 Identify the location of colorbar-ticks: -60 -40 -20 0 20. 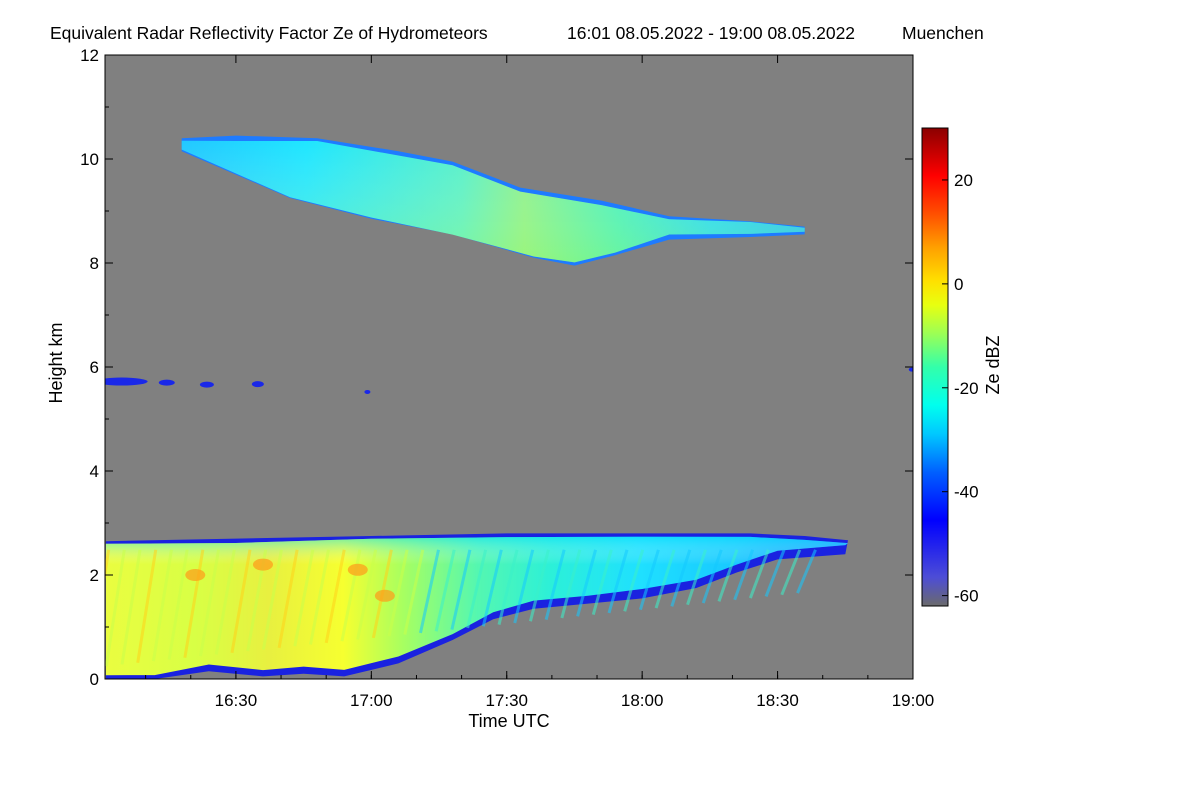
(960, 388).